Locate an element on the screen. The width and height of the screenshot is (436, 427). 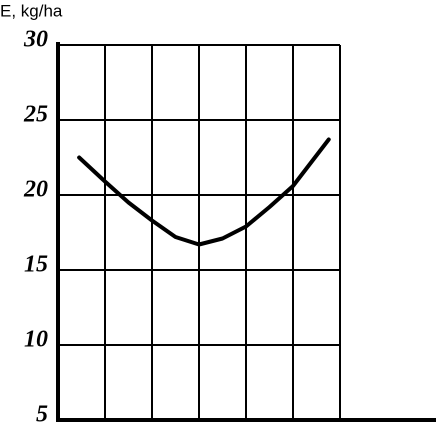
y-tick-label: 10 is located at coordinates (36, 340).